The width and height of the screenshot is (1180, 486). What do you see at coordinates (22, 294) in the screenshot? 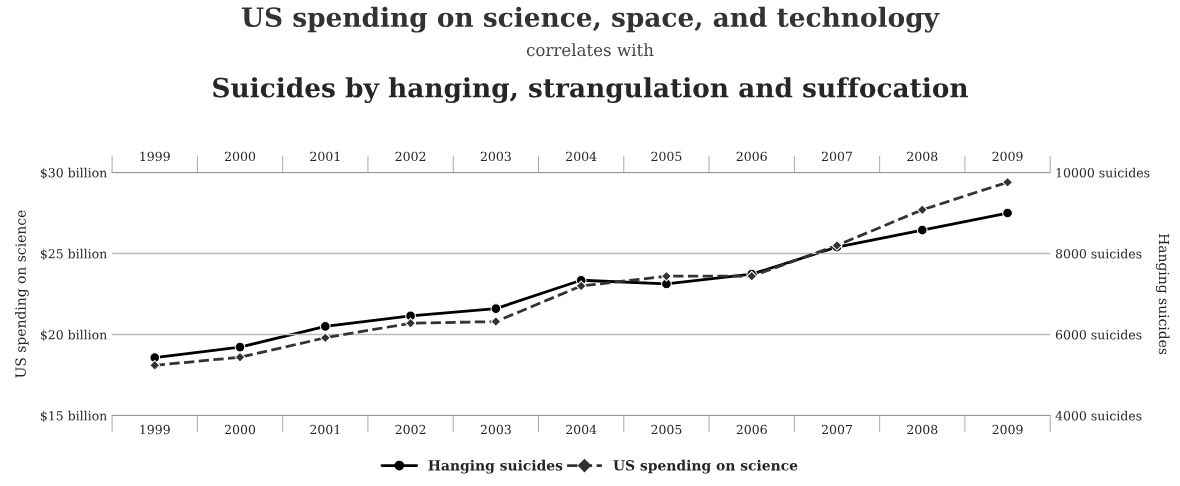
I see `y-axis-title: US spending on science` at bounding box center [22, 294].